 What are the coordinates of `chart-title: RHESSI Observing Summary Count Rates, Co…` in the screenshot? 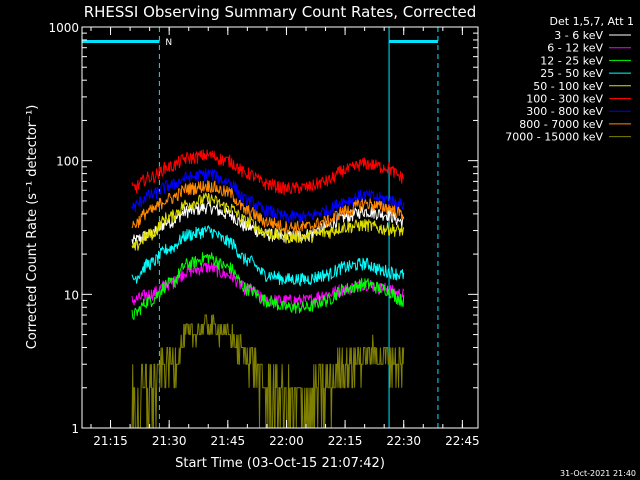 It's located at (280, 12).